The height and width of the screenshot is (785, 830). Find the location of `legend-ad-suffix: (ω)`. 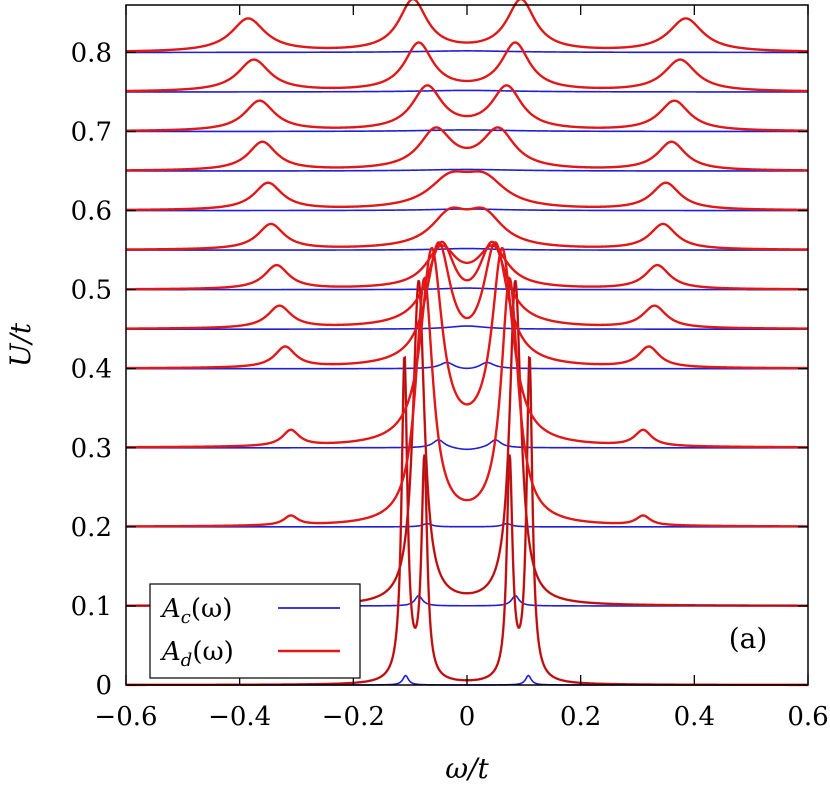

legend-ad-suffix: (ω) is located at coordinates (213, 652).